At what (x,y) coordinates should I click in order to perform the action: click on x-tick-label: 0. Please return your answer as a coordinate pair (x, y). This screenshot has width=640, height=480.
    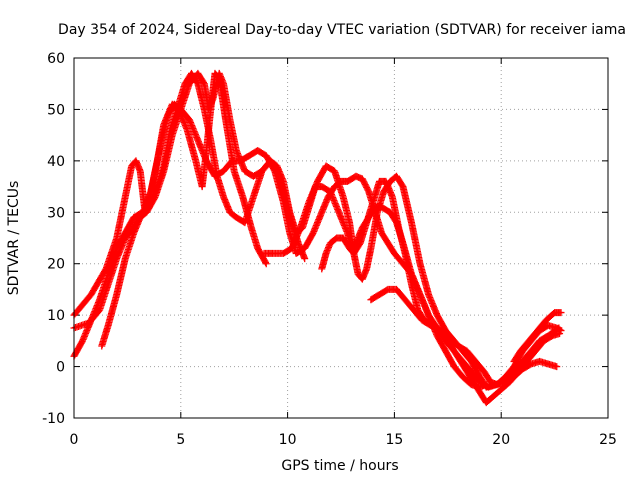
    Looking at the image, I should click on (74, 440).